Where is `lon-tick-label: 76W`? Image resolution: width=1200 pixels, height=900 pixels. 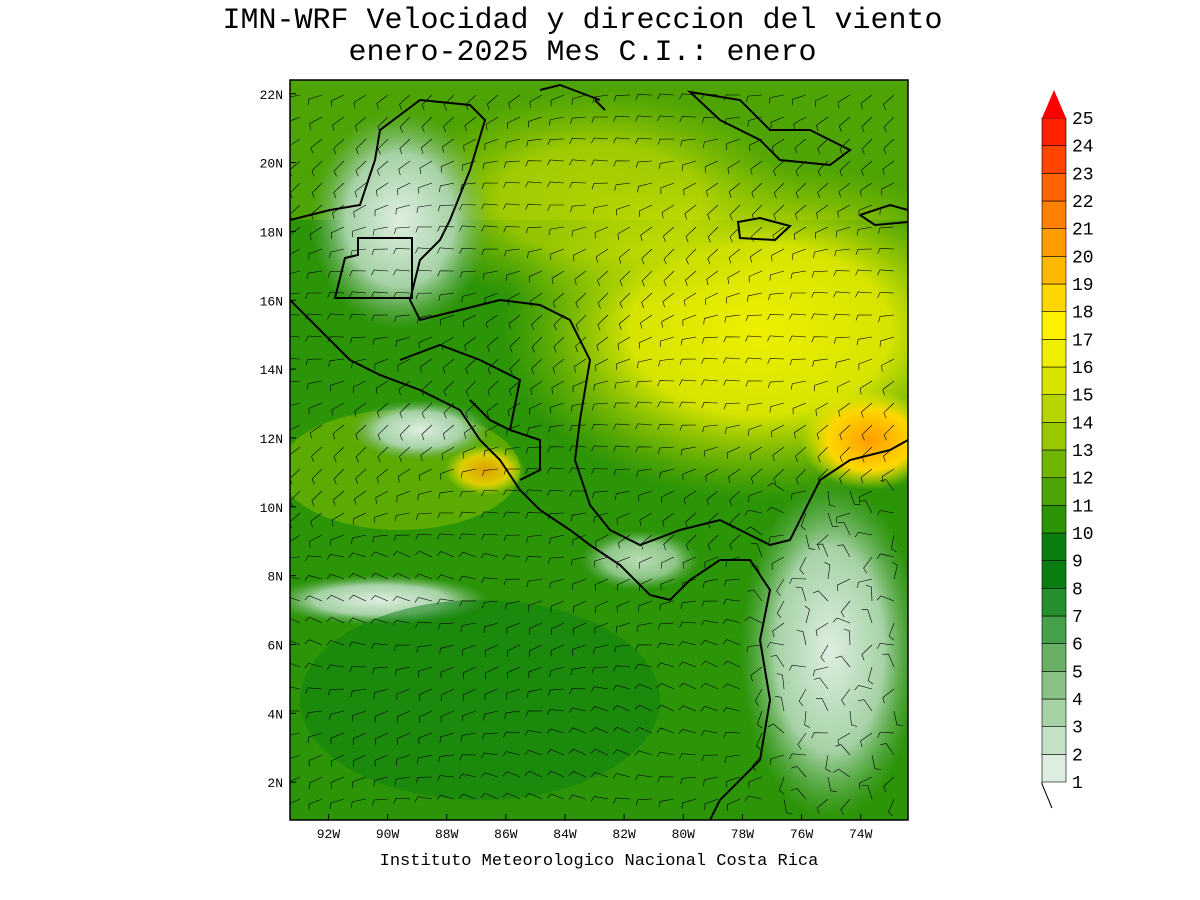
lon-tick-label: 76W is located at coordinates (802, 834).